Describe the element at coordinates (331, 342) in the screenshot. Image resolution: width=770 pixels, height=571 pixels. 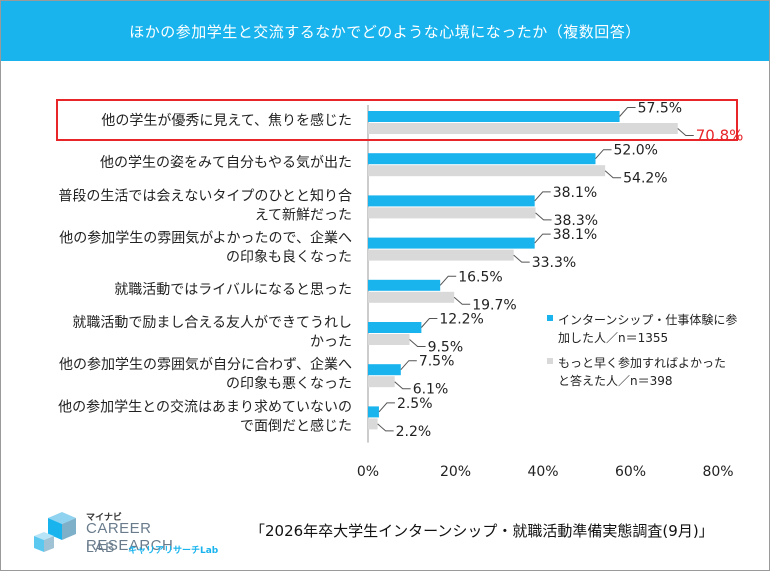
I see `category-label: かった` at that location.